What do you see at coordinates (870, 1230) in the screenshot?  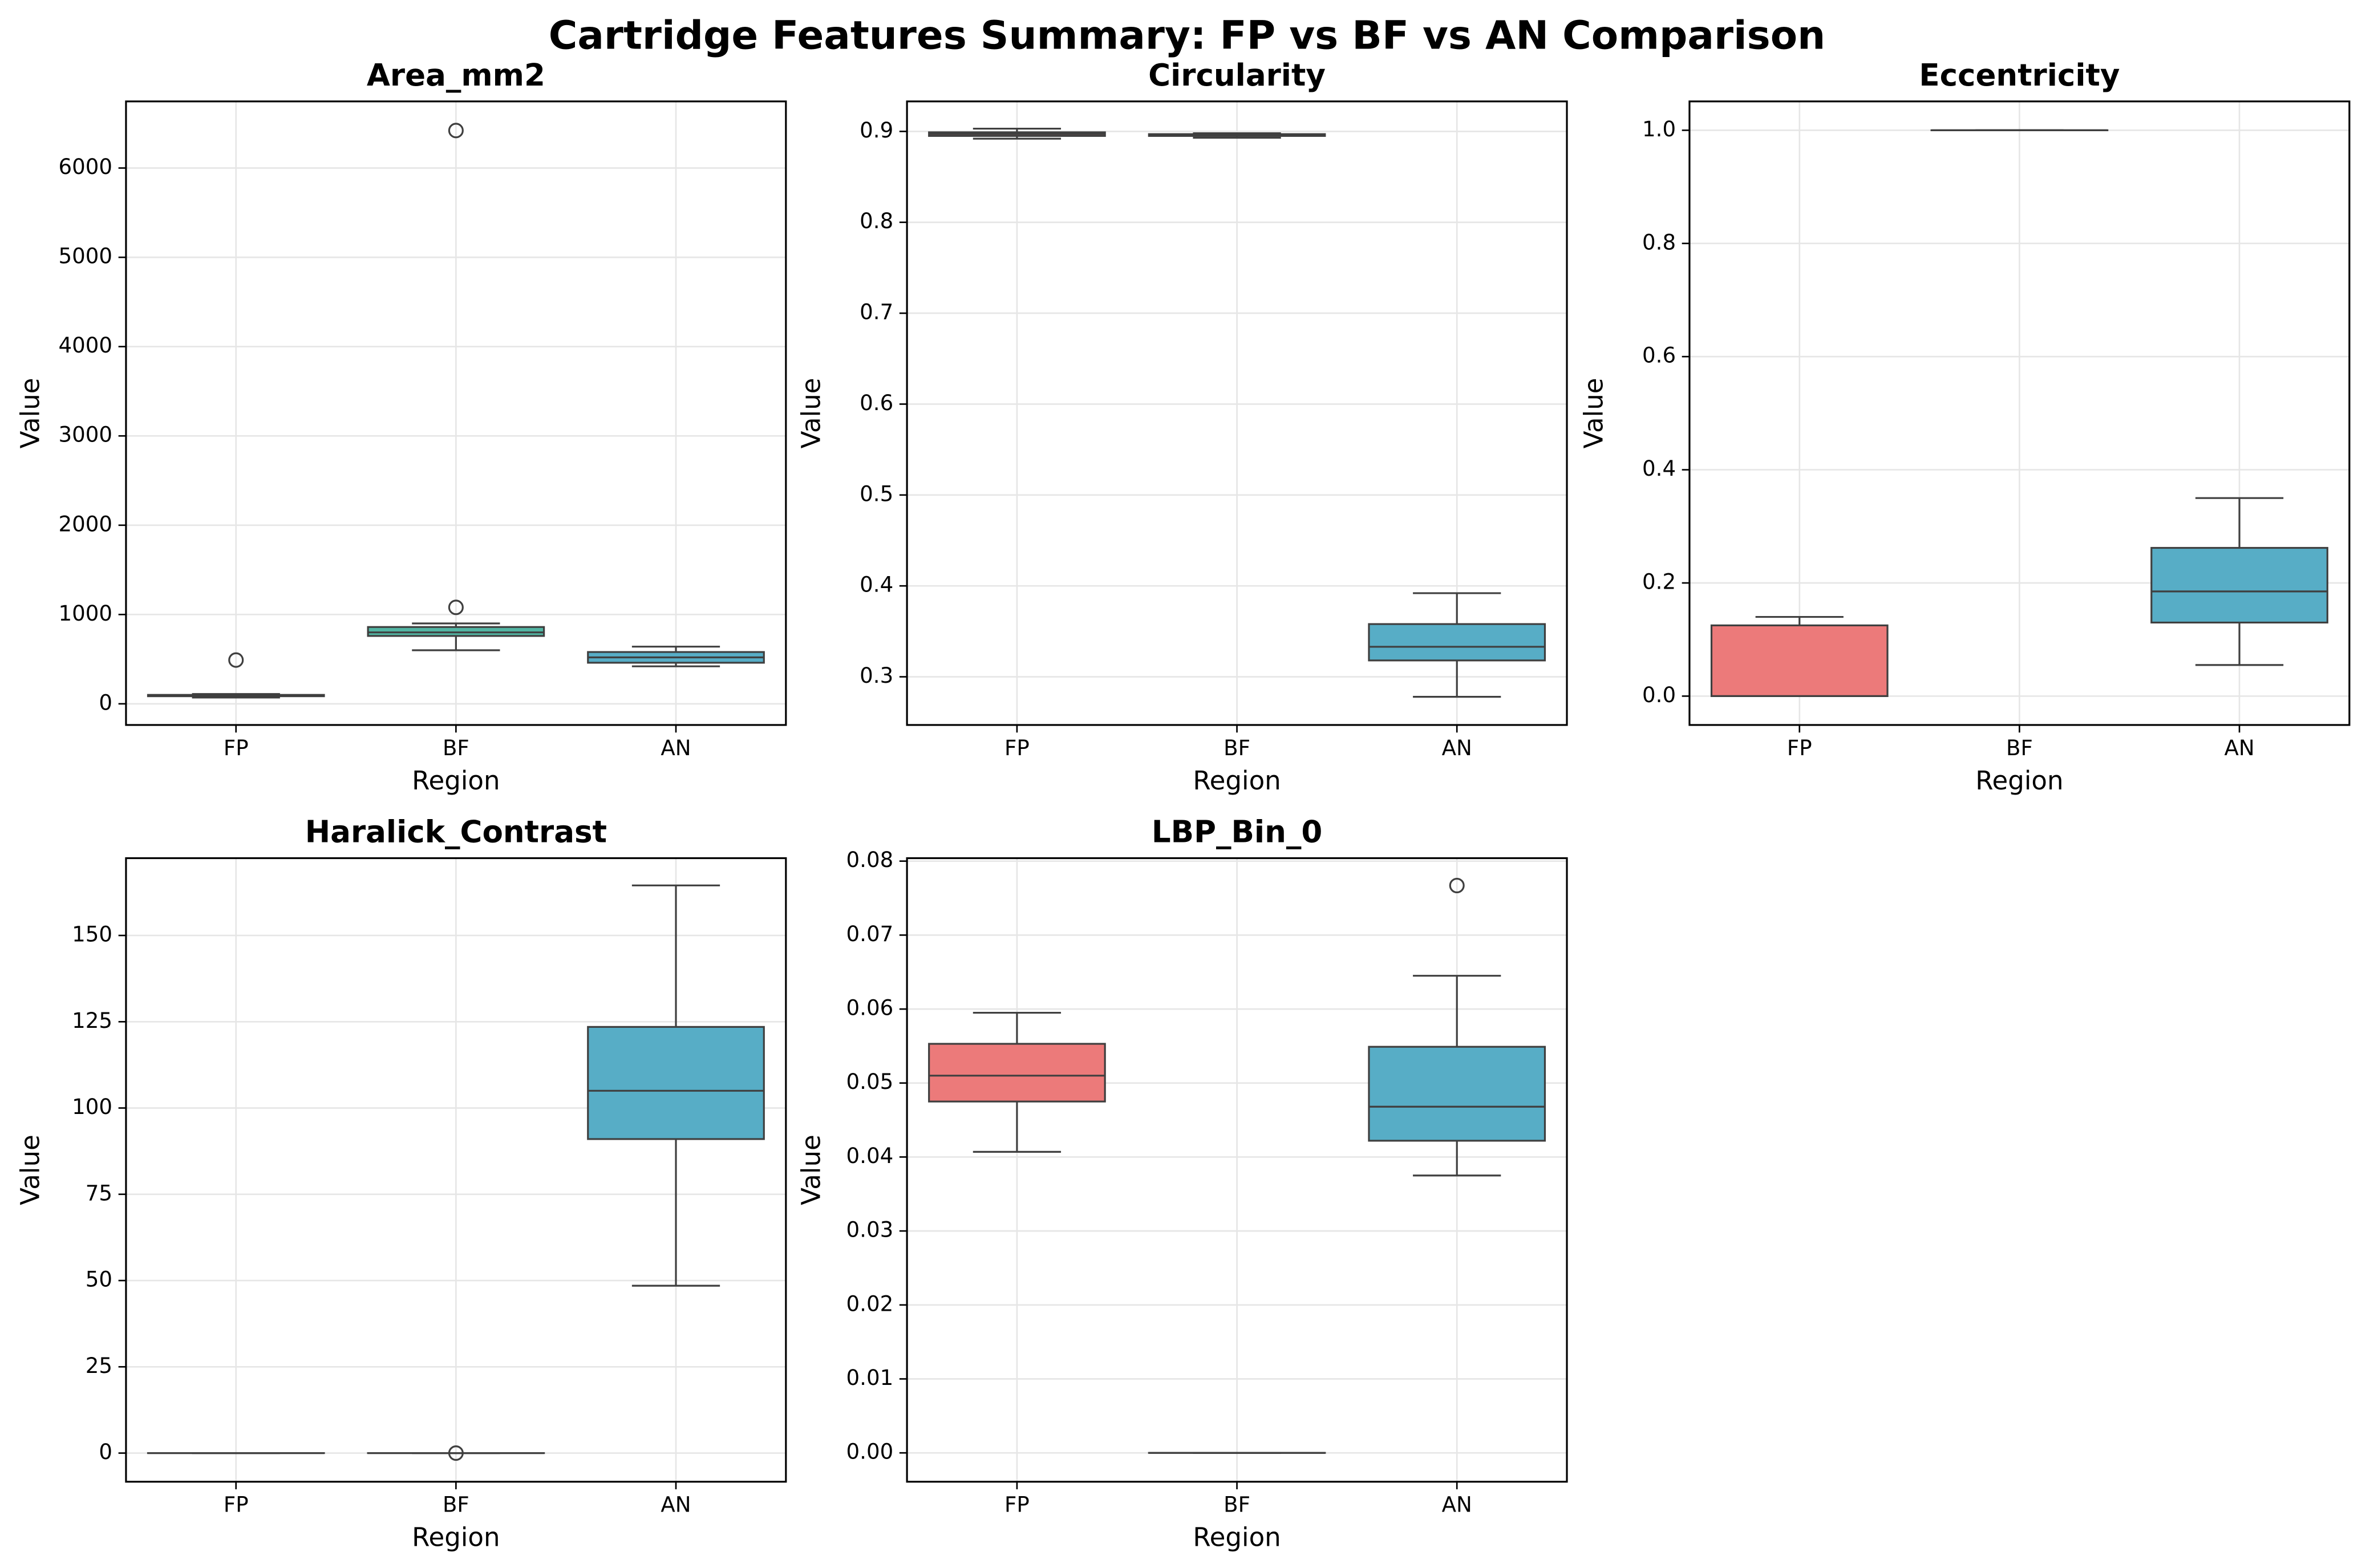 I see `y-tick-label: 0.03` at bounding box center [870, 1230].